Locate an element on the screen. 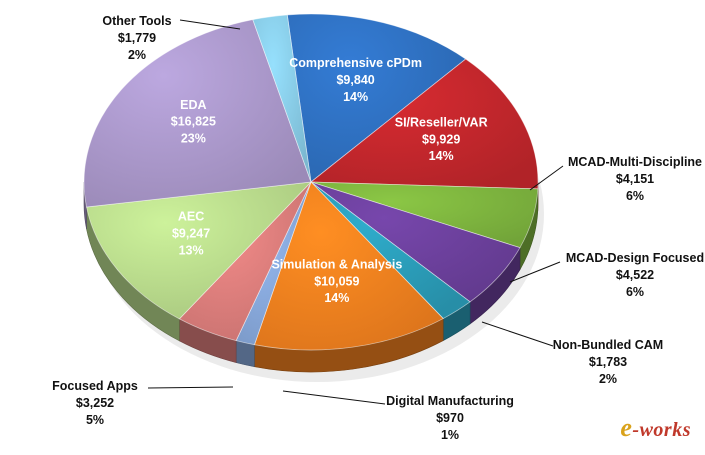 The image size is (705, 455). slice-label-3: MCAD-Design Focused $4,522 6% is located at coordinates (635, 275).